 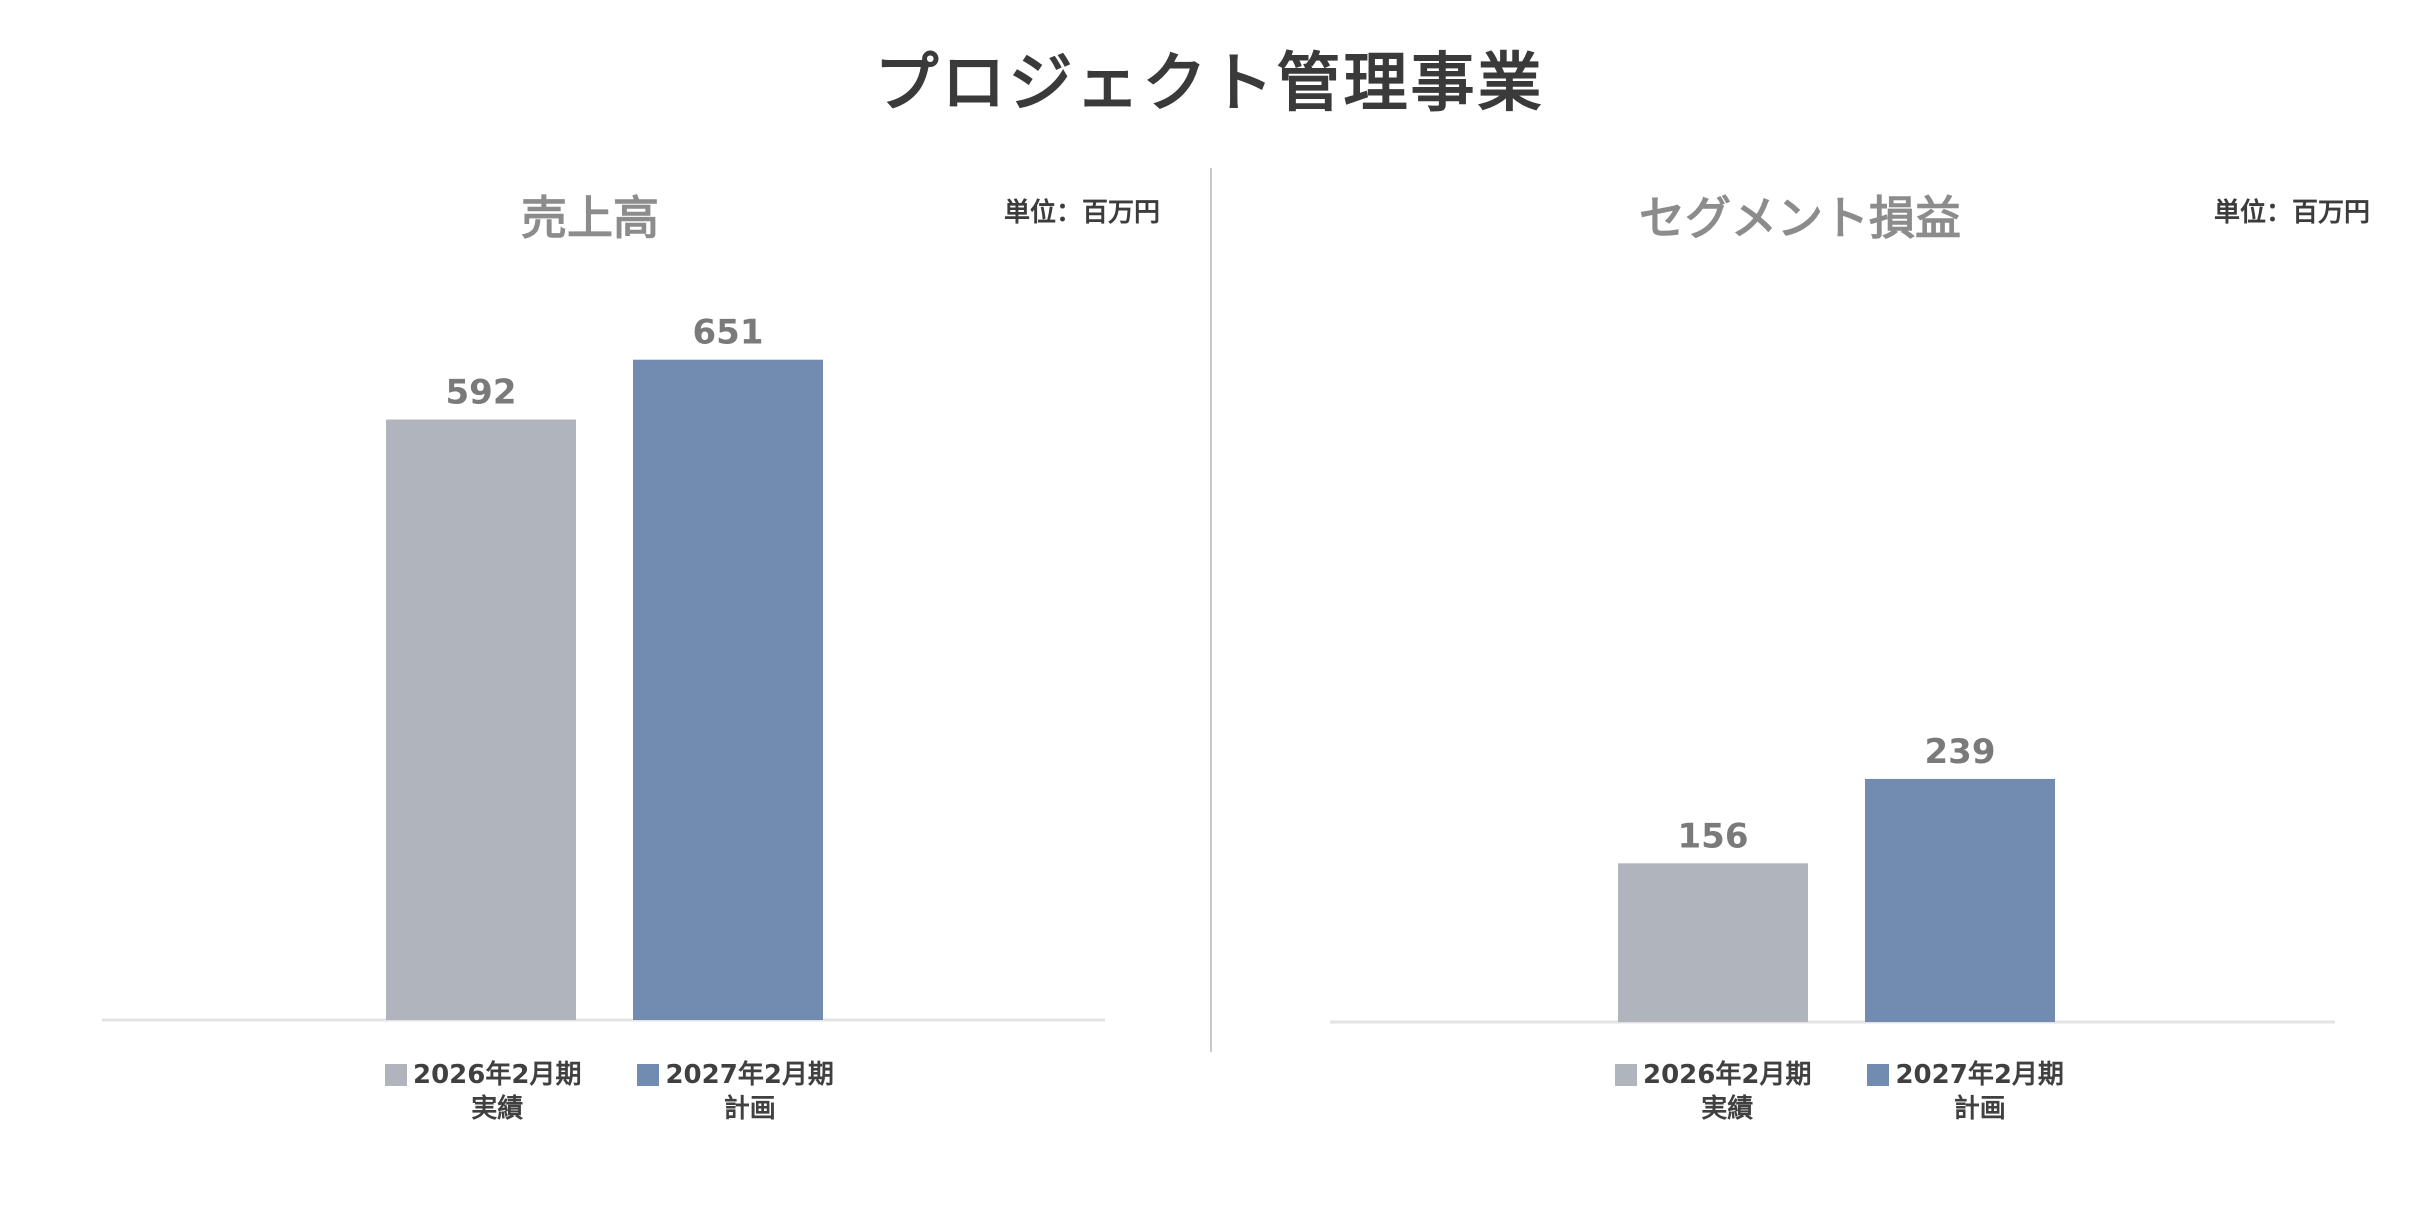 I want to click on data-label-plan: 651, so click(x=728, y=333).